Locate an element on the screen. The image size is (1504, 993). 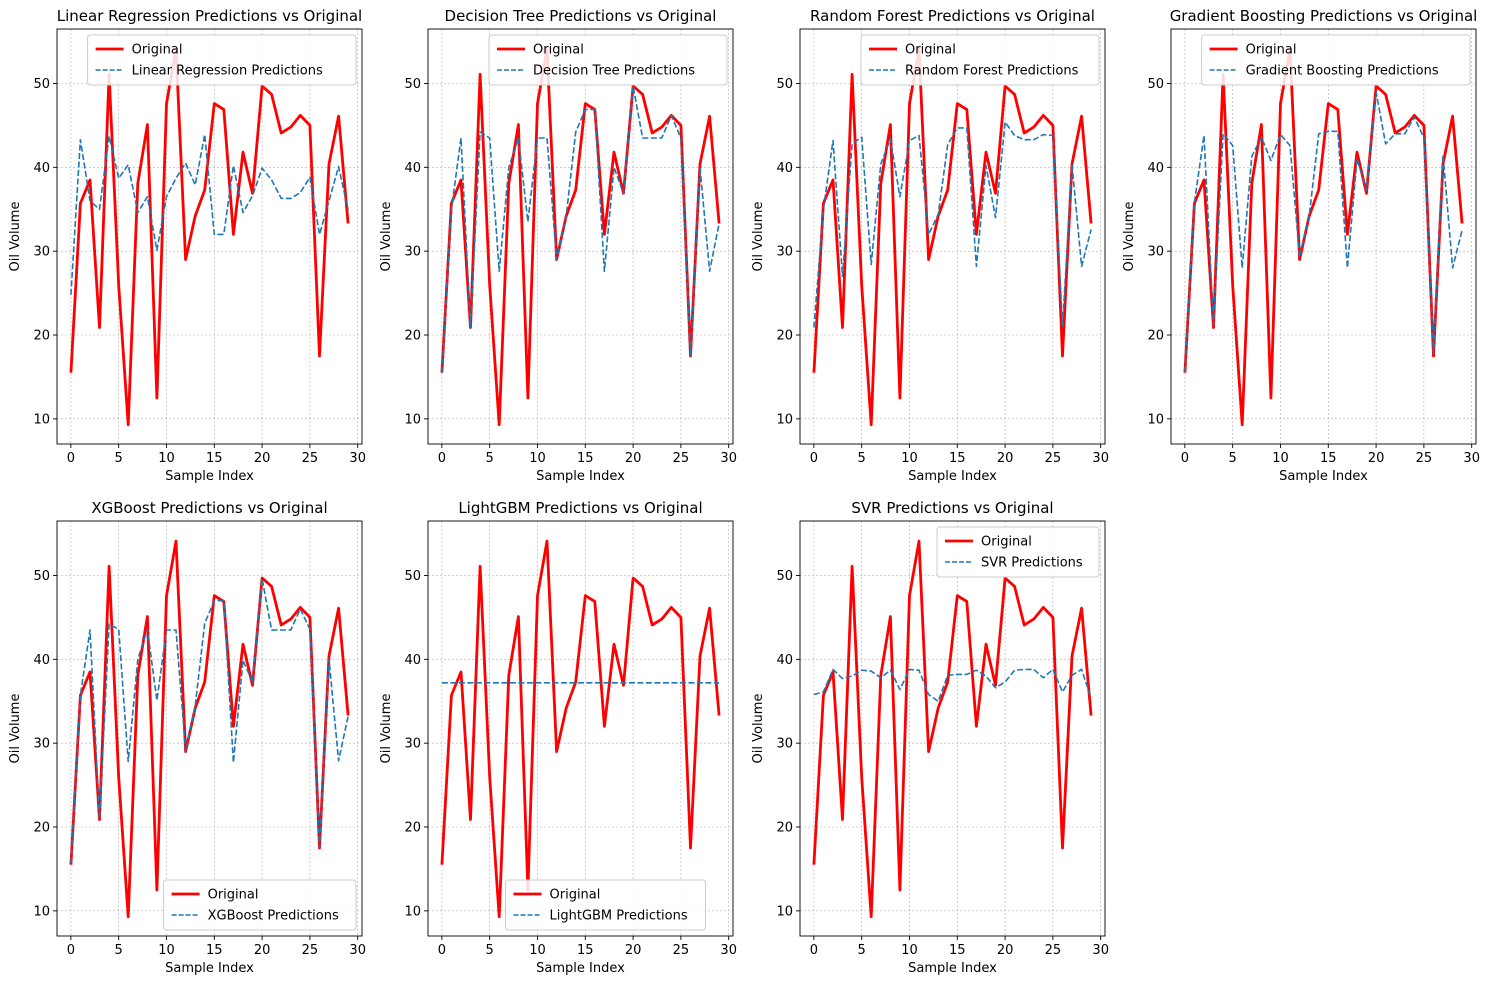
legend: Original Linear Regression Predictions is located at coordinates (222, 60).